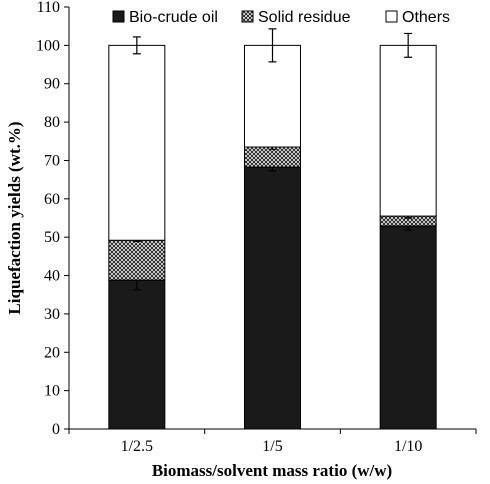 This screenshot has width=490, height=484. What do you see at coordinates (137, 446) in the screenshot?
I see `x-tick-label-1: 1/2.5` at bounding box center [137, 446].